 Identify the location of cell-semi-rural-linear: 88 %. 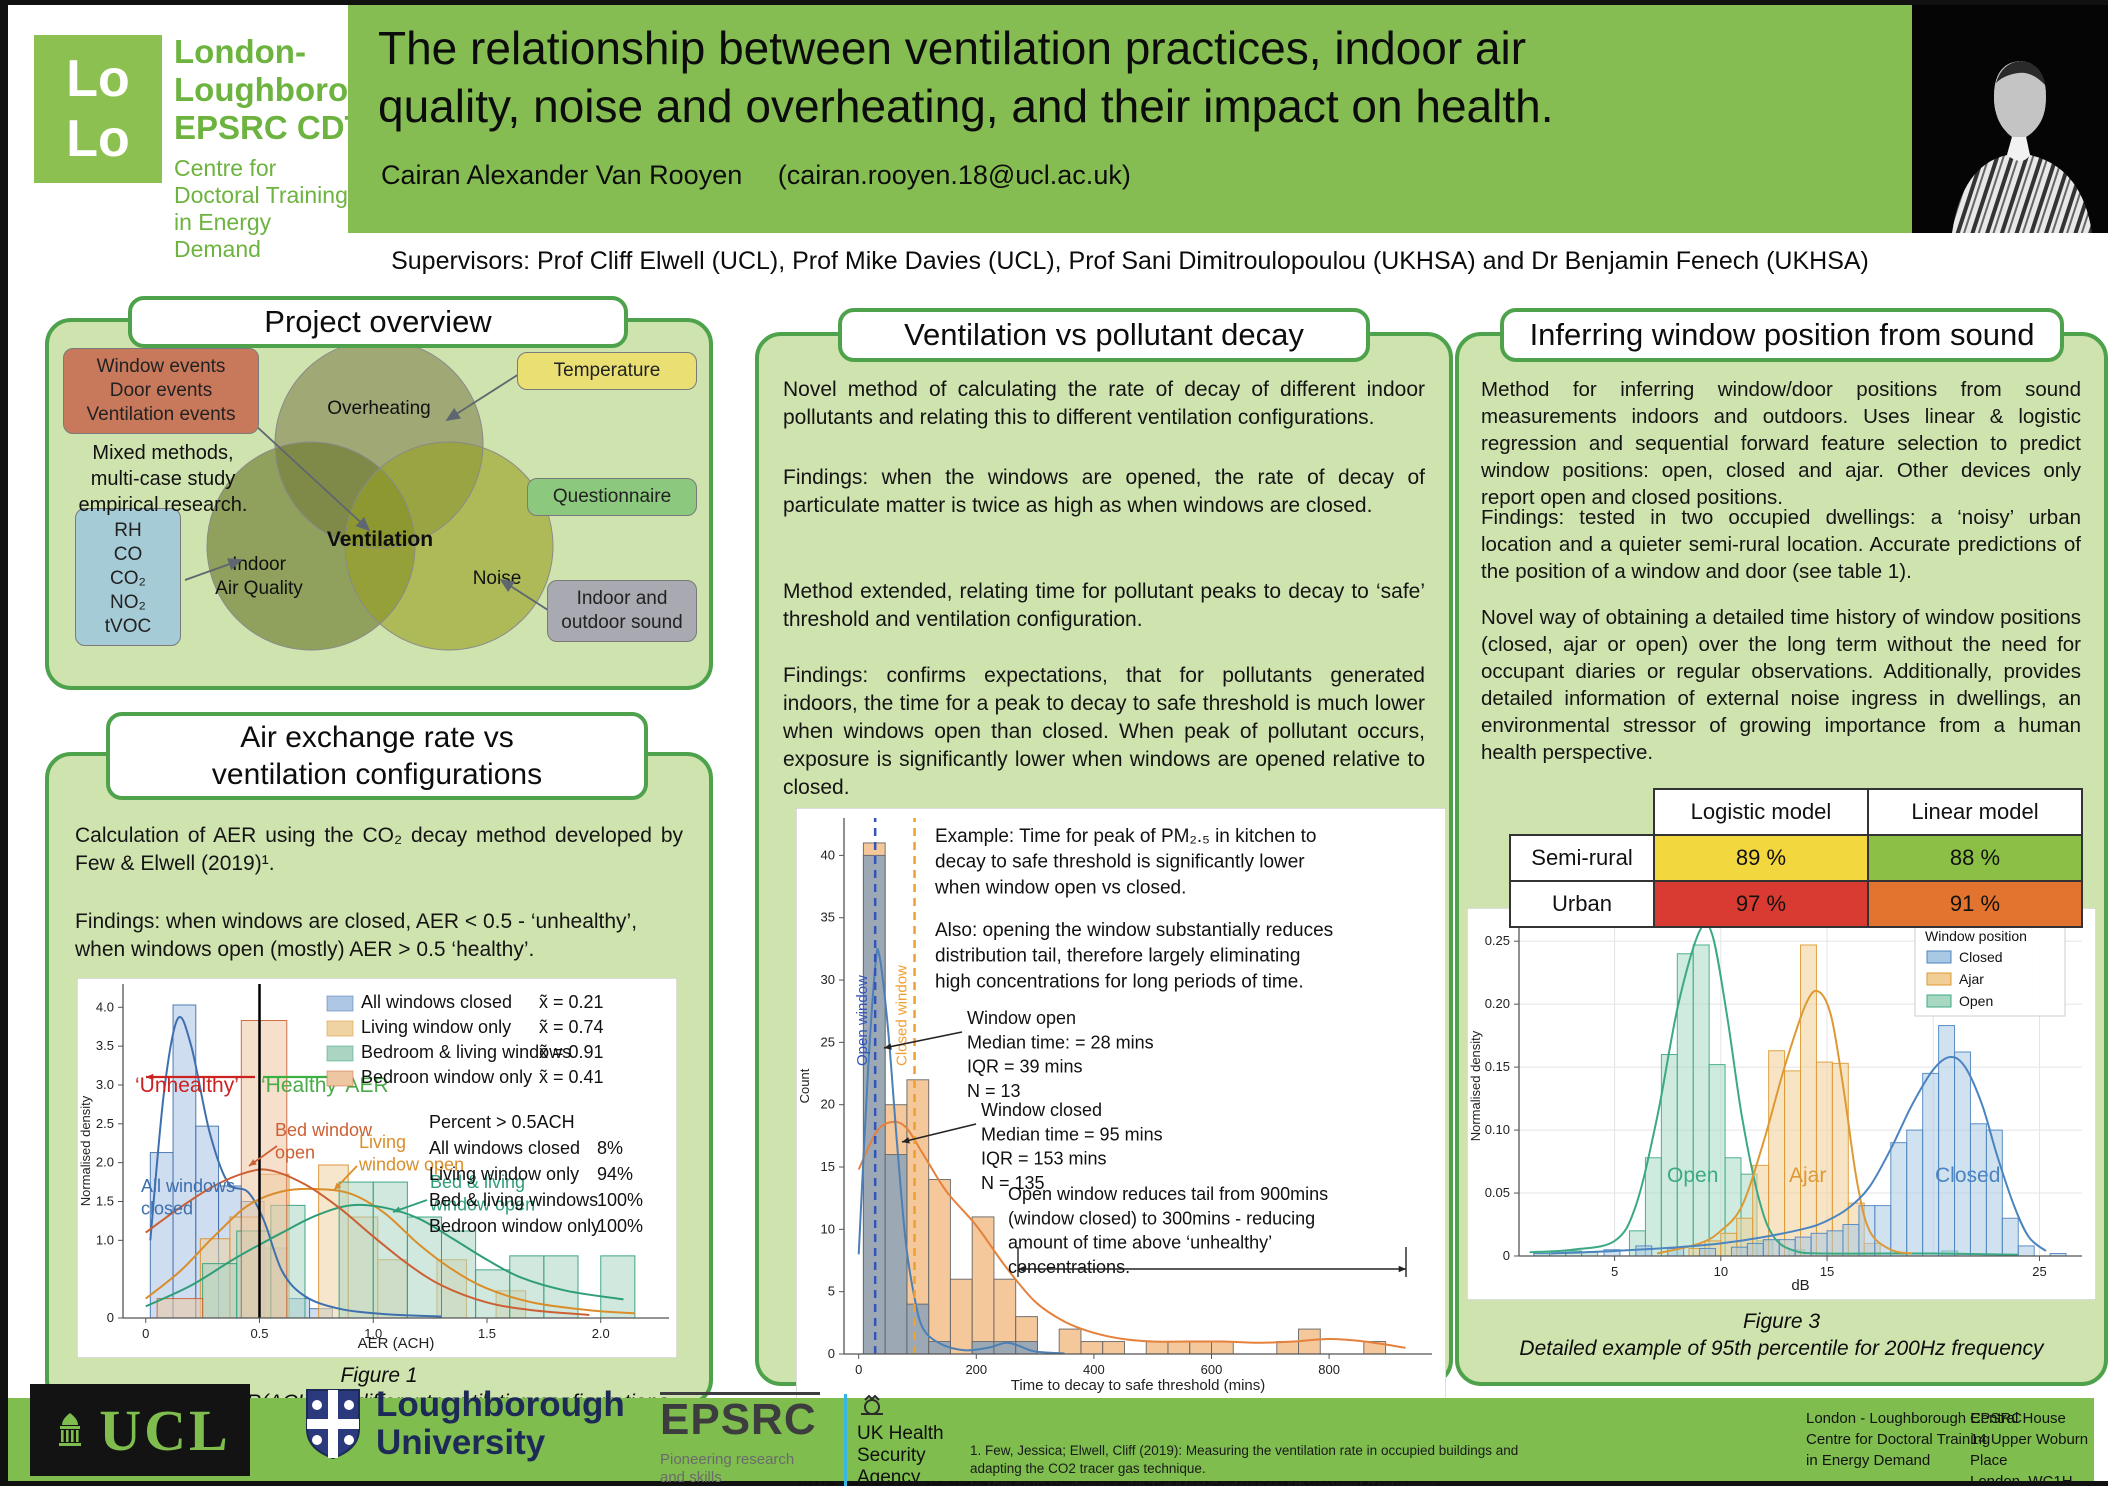
(1975, 858).